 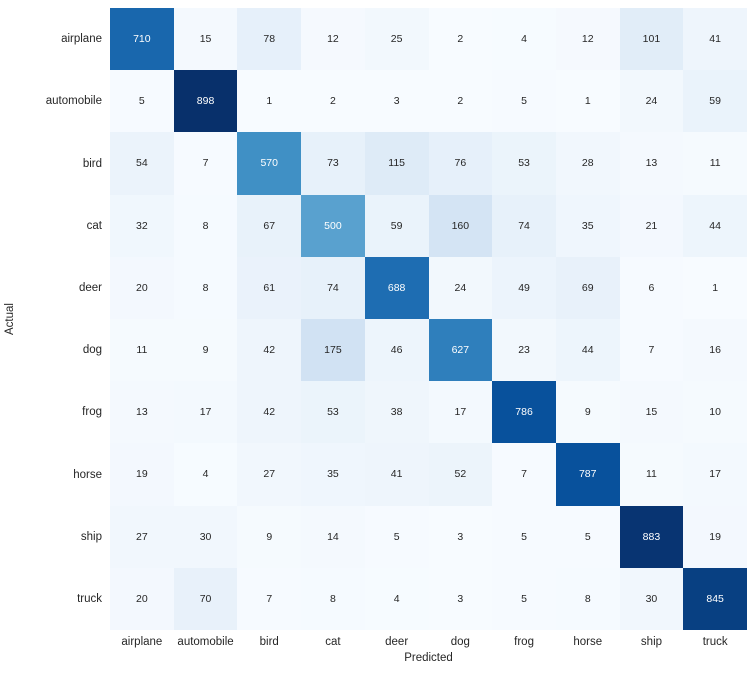 What do you see at coordinates (651, 225) in the screenshot?
I see `heatmap-cell-cat-ship: 21` at bounding box center [651, 225].